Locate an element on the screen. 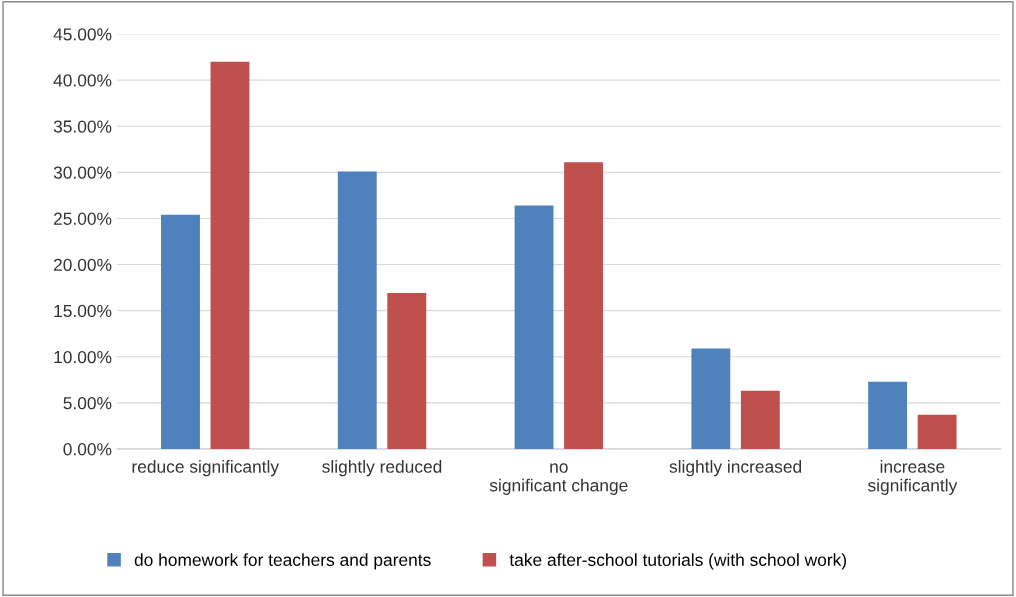 The height and width of the screenshot is (597, 1016). legend-label: do homework for teachers and parents is located at coordinates (282, 561).